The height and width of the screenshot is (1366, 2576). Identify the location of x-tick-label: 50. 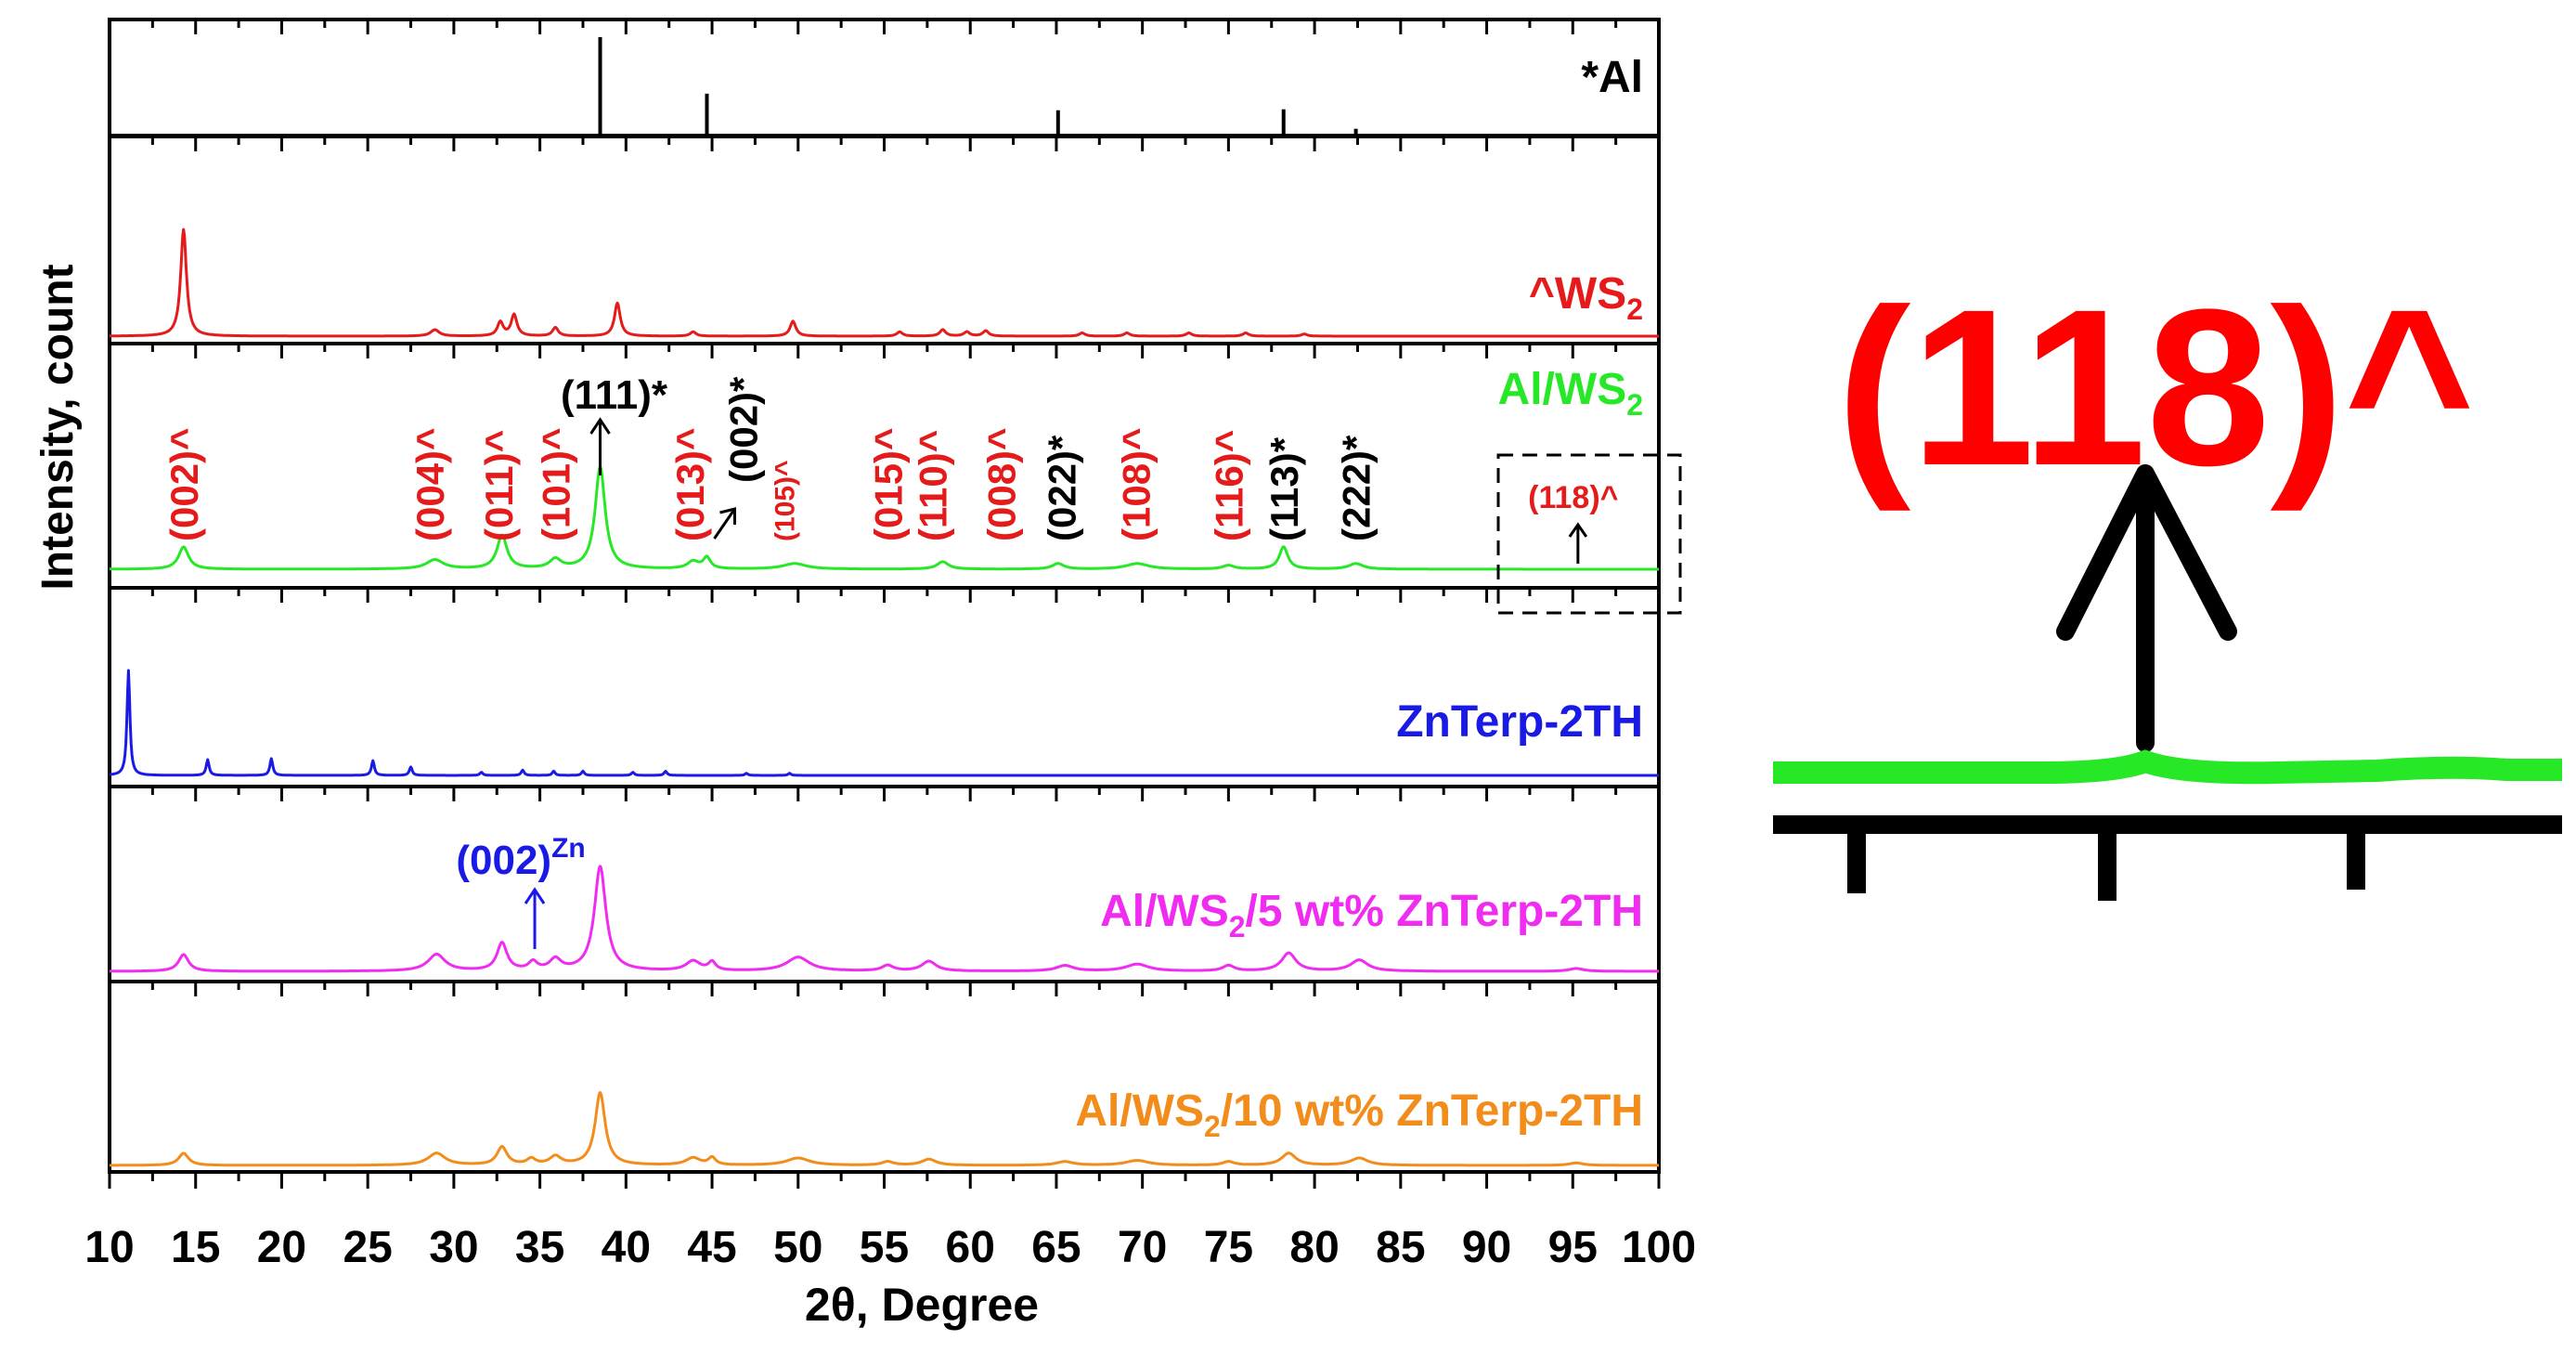
(797, 1247).